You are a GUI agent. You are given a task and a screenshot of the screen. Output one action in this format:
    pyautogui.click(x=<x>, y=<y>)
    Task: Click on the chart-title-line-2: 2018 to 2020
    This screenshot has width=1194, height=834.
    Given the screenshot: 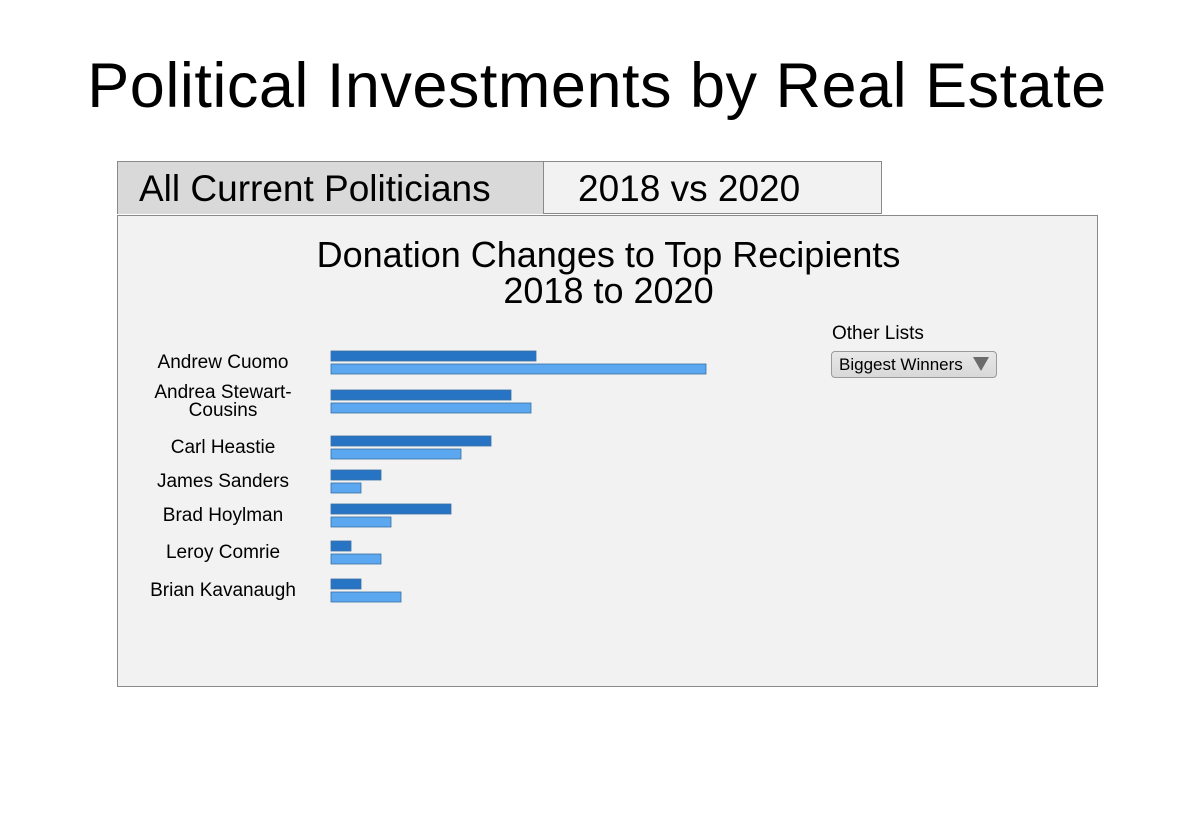 What is the action you would take?
    pyautogui.click(x=608, y=290)
    